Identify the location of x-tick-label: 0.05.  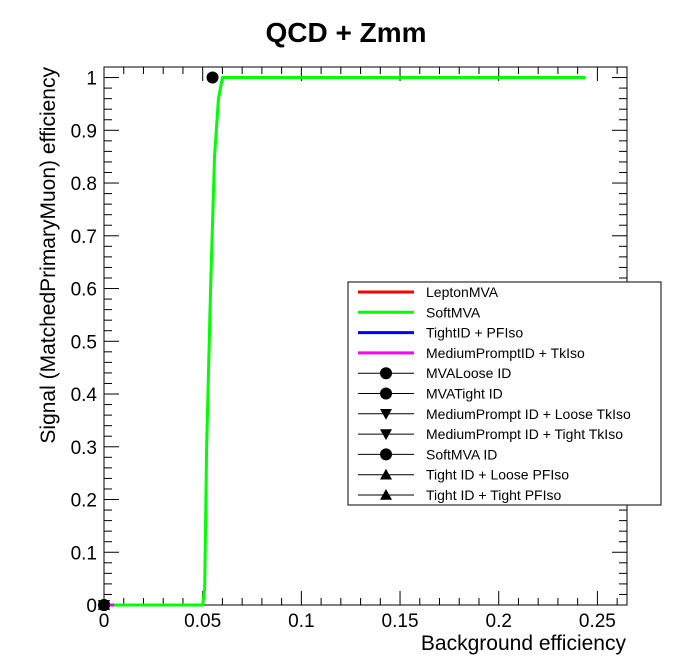
(202, 621).